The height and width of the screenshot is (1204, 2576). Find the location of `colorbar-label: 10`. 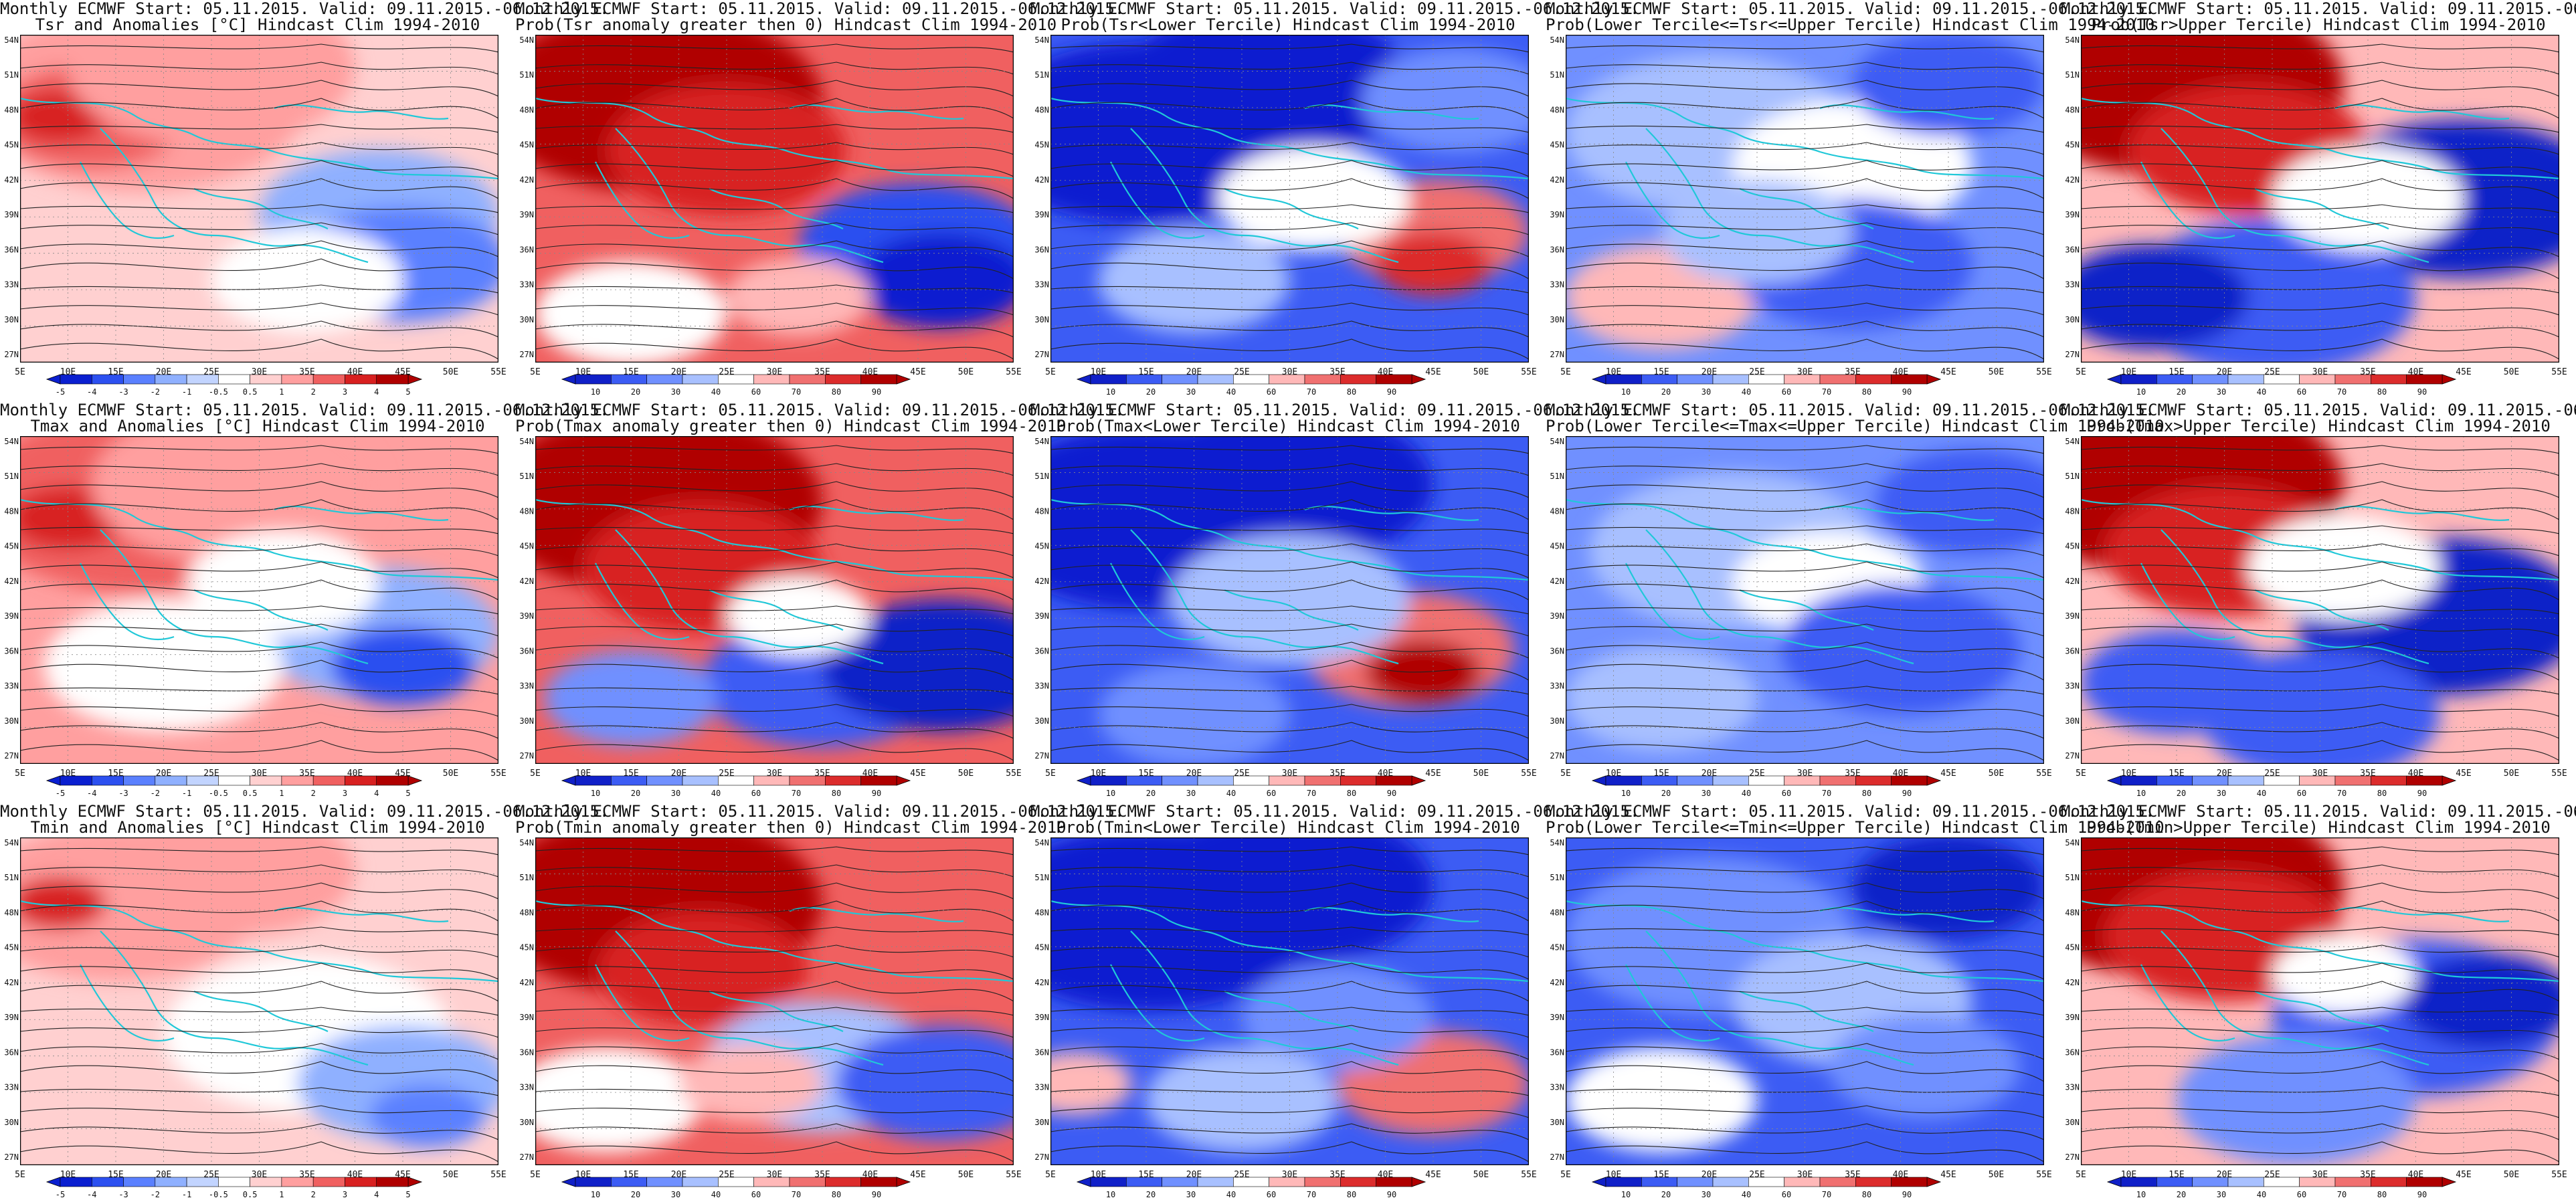

colorbar-label: 10 is located at coordinates (2141, 392).